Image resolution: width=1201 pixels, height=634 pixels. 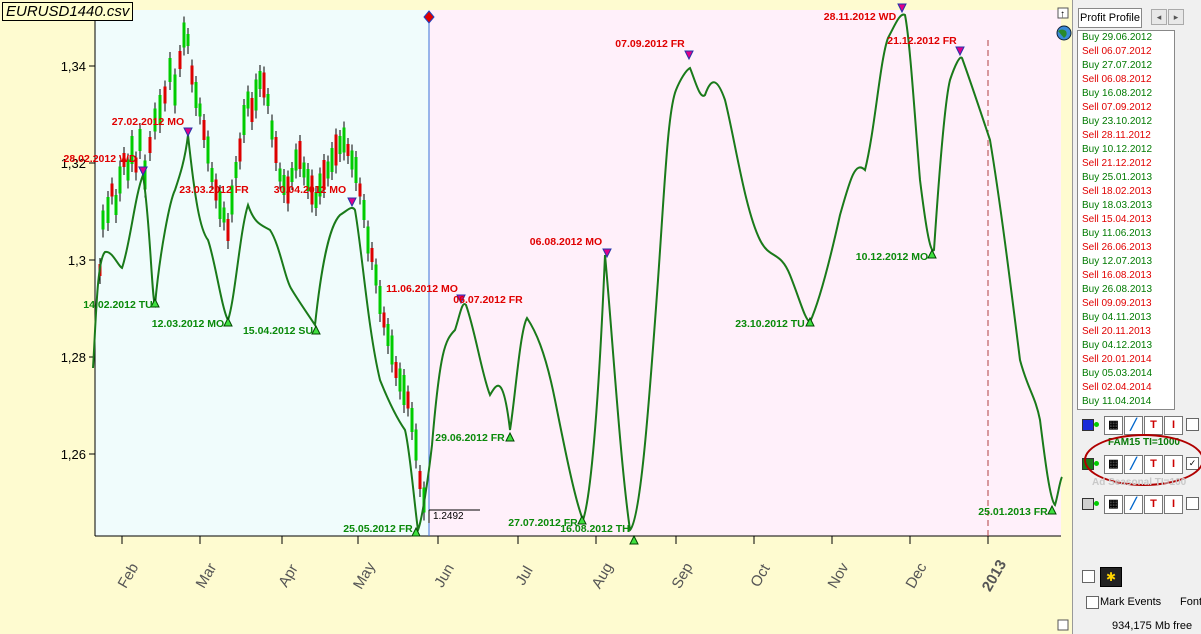 What do you see at coordinates (68, 11) in the screenshot?
I see `file-title: EURUSD1440.csv` at bounding box center [68, 11].